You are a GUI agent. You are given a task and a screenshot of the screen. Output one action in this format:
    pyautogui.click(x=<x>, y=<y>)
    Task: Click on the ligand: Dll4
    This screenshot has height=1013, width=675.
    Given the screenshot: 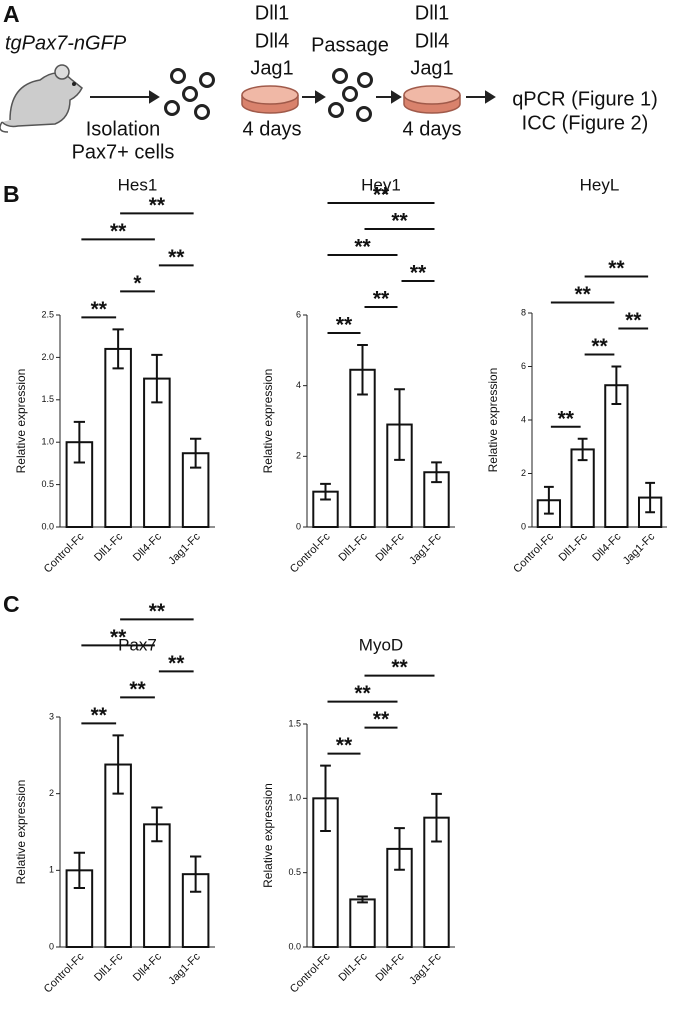 What is the action you would take?
    pyautogui.click(x=272, y=41)
    